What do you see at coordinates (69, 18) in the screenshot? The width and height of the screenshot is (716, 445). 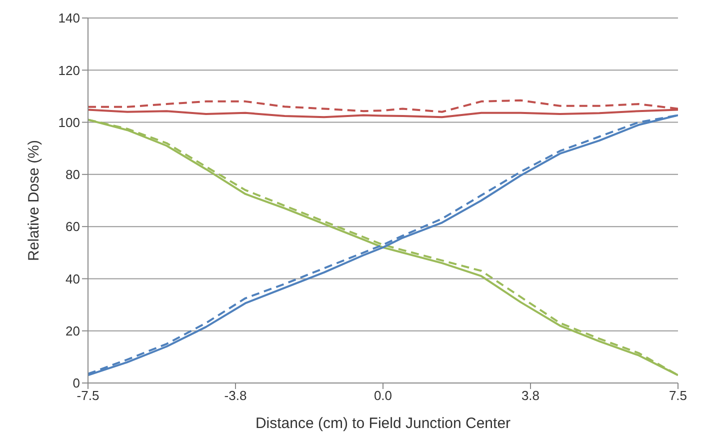 I see `y-tick-label: 140` at bounding box center [69, 18].